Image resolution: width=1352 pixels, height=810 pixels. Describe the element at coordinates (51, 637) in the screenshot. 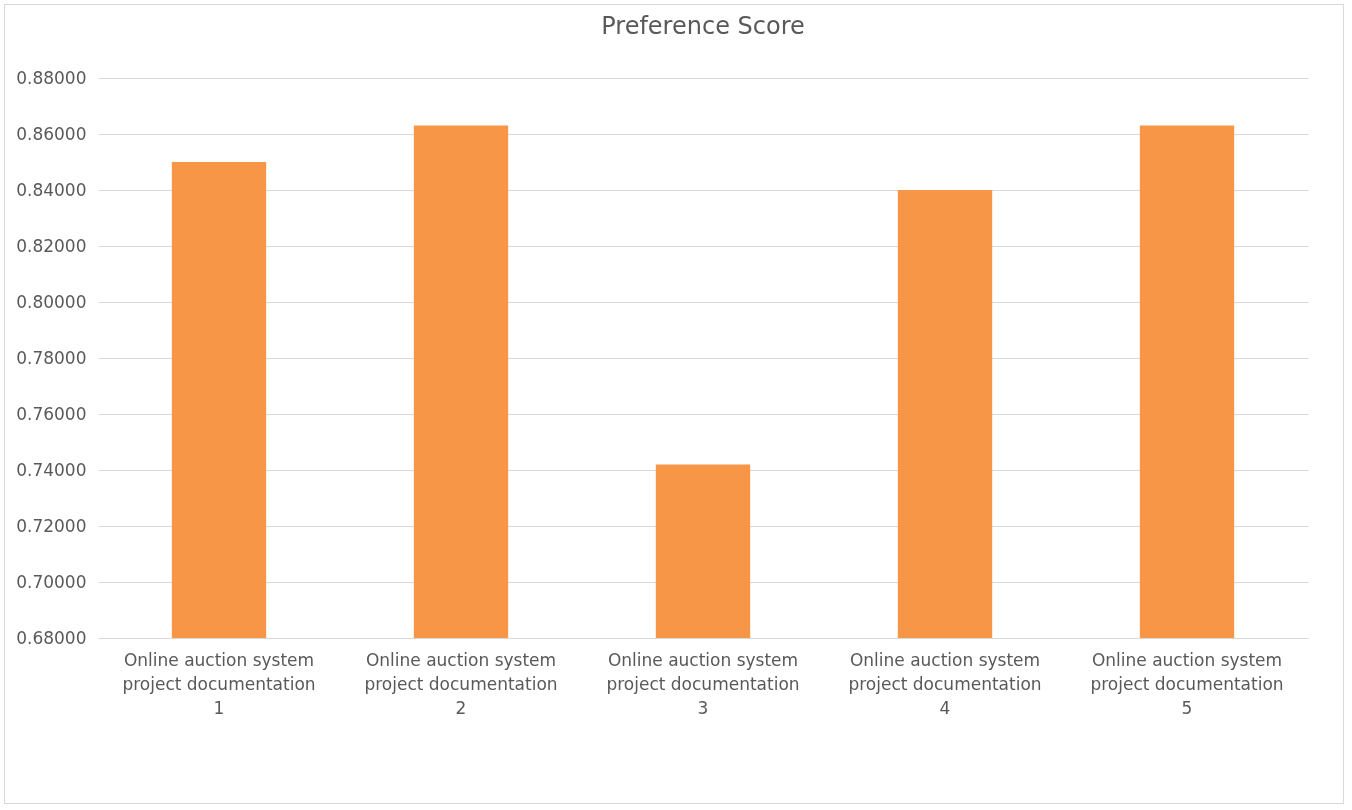

I see `y-tick-label: 0.68000` at that location.